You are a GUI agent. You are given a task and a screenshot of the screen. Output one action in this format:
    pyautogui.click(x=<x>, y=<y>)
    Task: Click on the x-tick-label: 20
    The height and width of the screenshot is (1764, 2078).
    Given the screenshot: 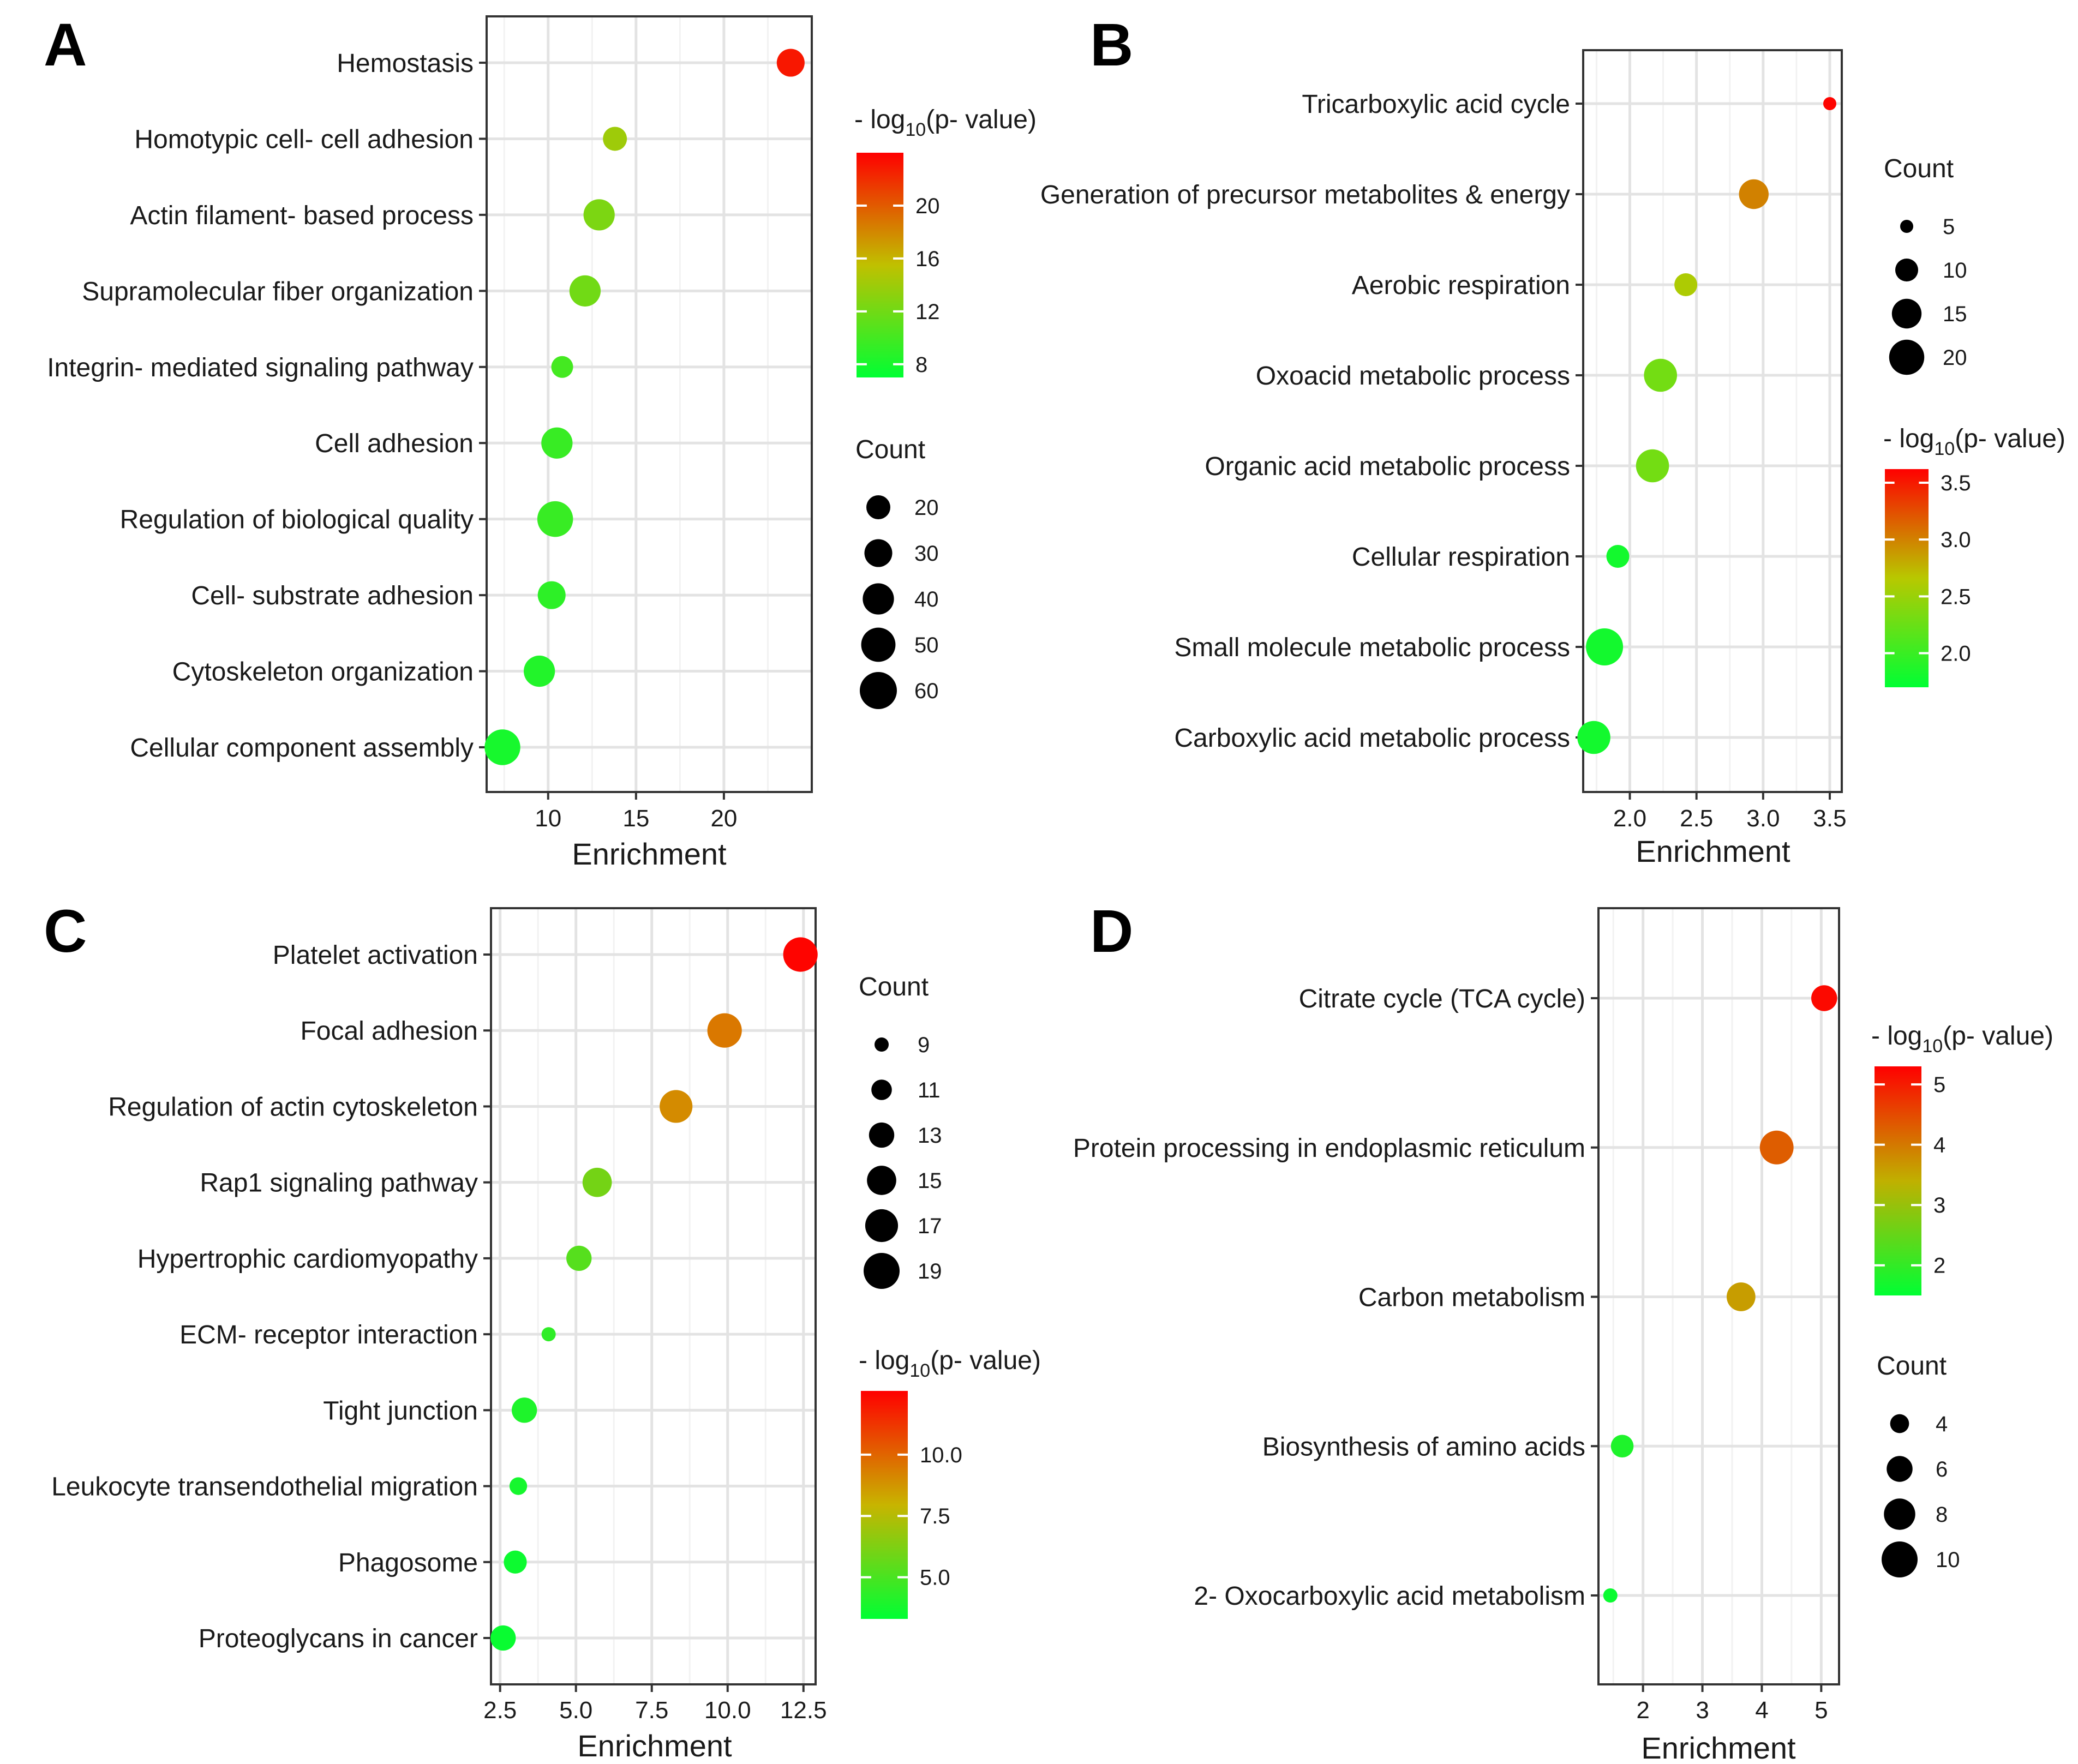 What is the action you would take?
    pyautogui.click(x=723, y=818)
    